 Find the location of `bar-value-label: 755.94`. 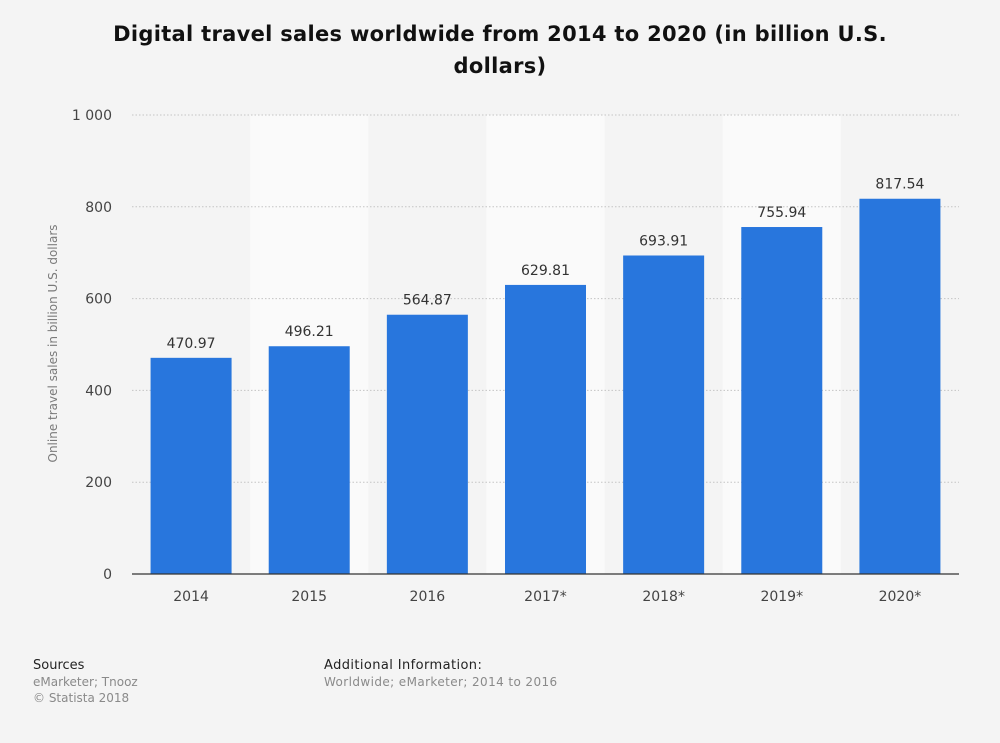

bar-value-label: 755.94 is located at coordinates (781, 213).